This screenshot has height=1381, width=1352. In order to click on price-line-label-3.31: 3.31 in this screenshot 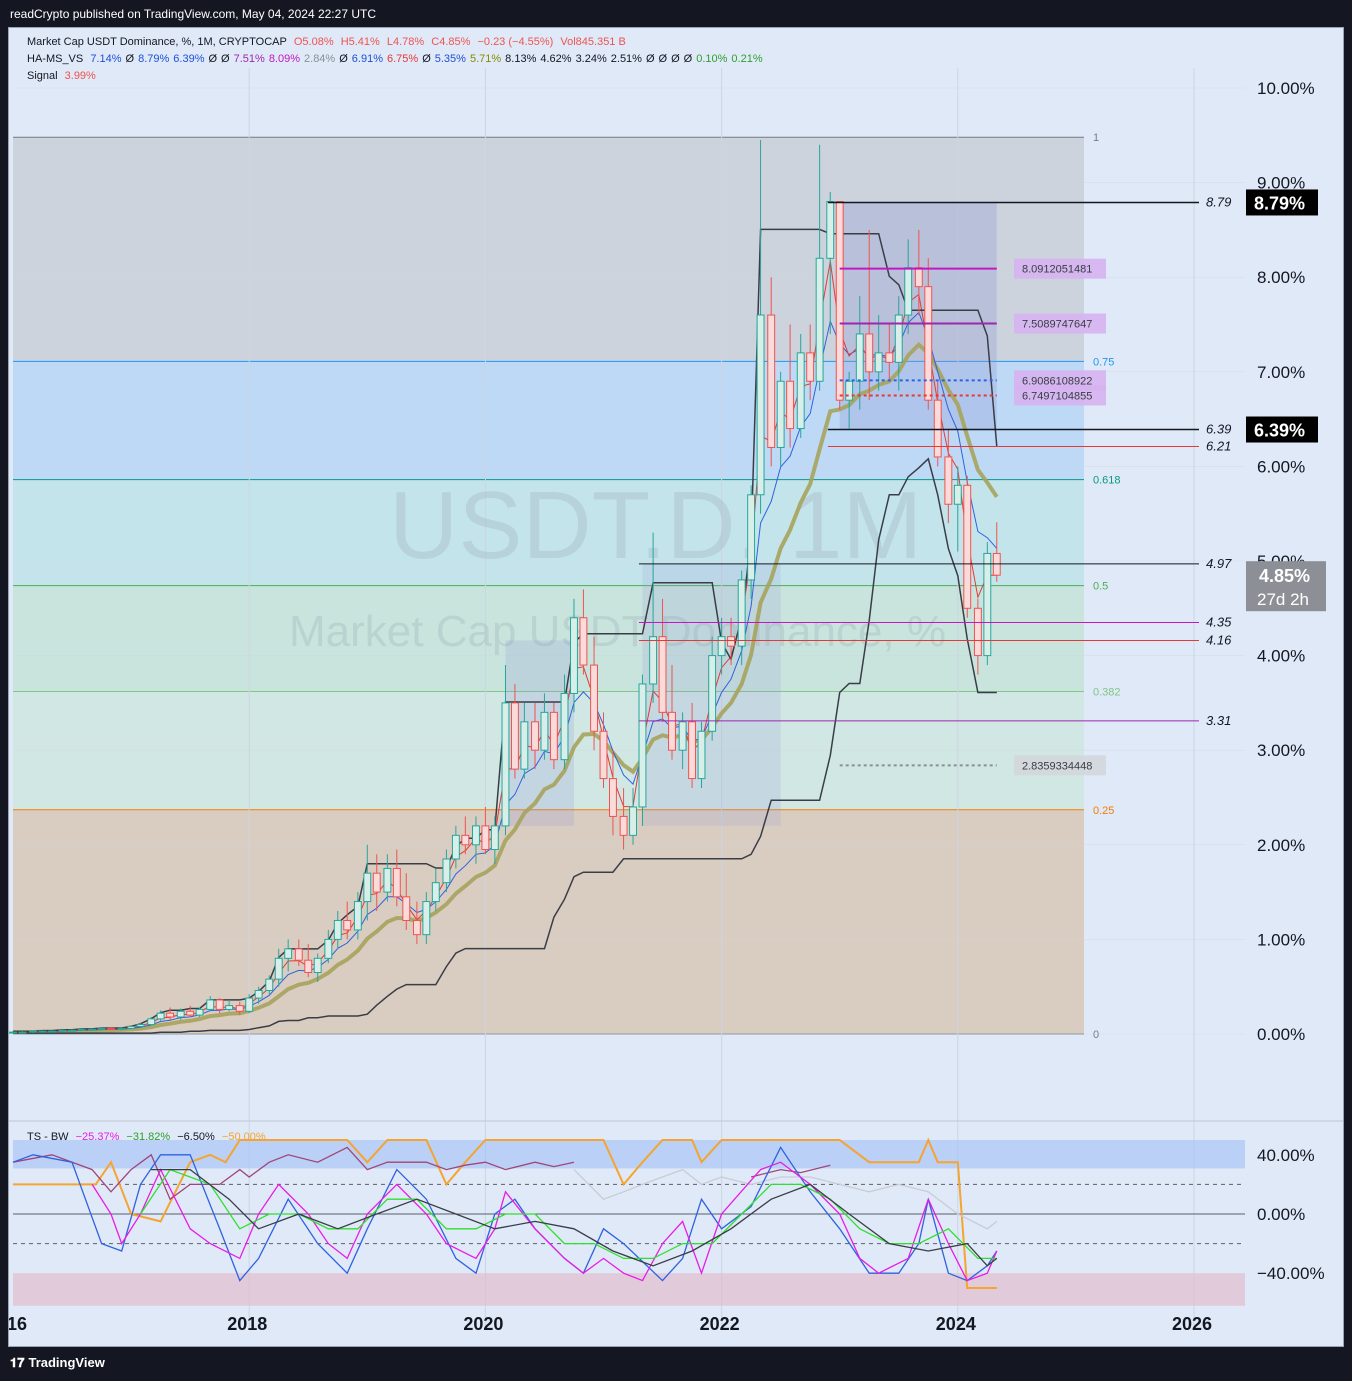, I will do `click(1218, 720)`.